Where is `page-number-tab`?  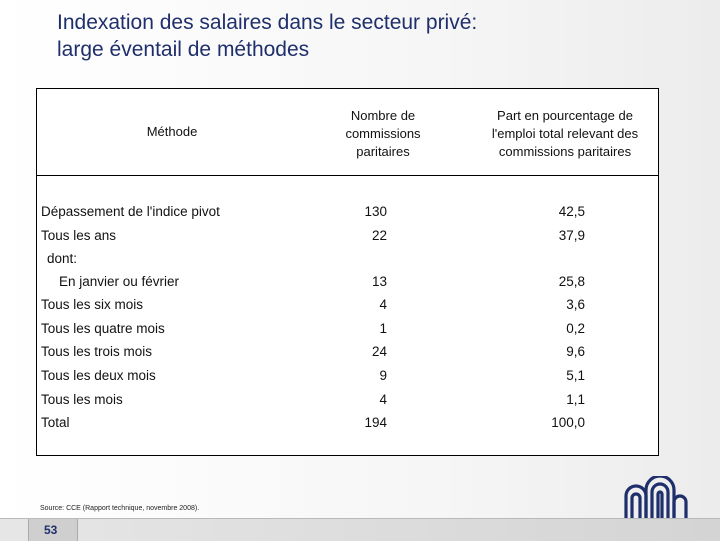
page-number-tab is located at coordinates (53, 530).